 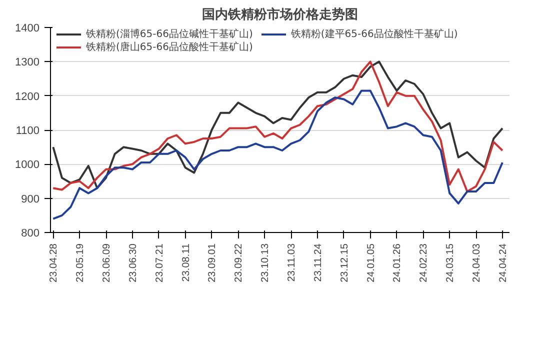 What do you see at coordinates (292, 262) in the screenshot?
I see `x-tick-label: 23.11.03` at bounding box center [292, 262].